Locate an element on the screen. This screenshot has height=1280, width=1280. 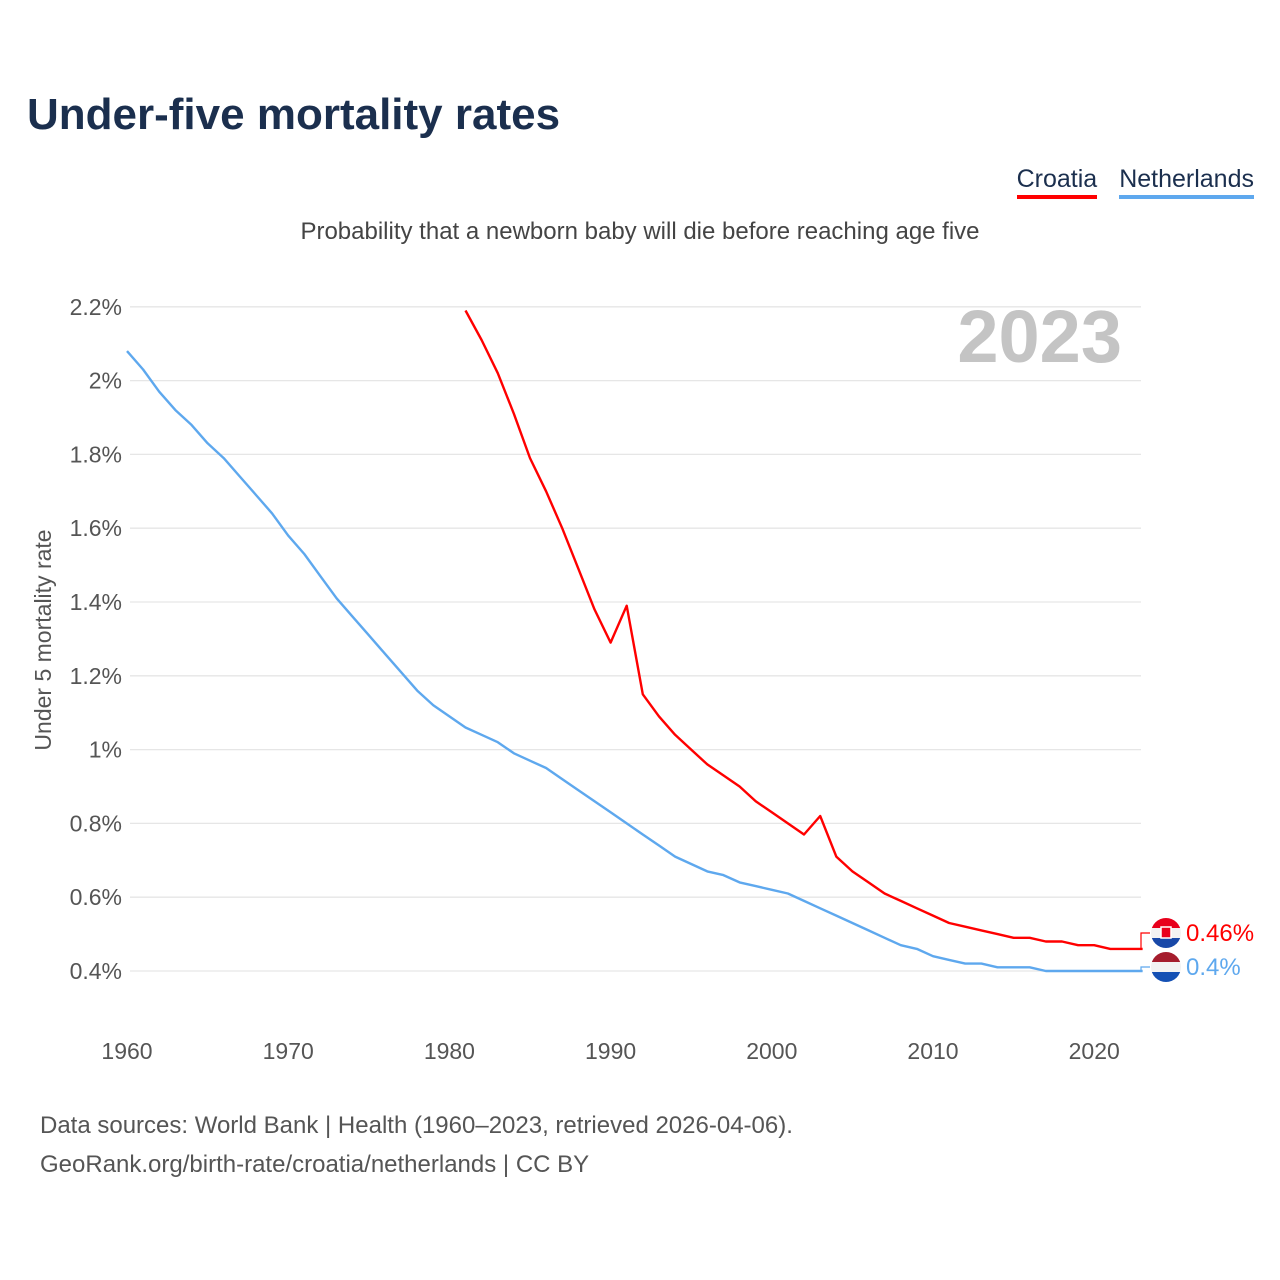
y-tick-label: 1.6% is located at coordinates (96, 528).